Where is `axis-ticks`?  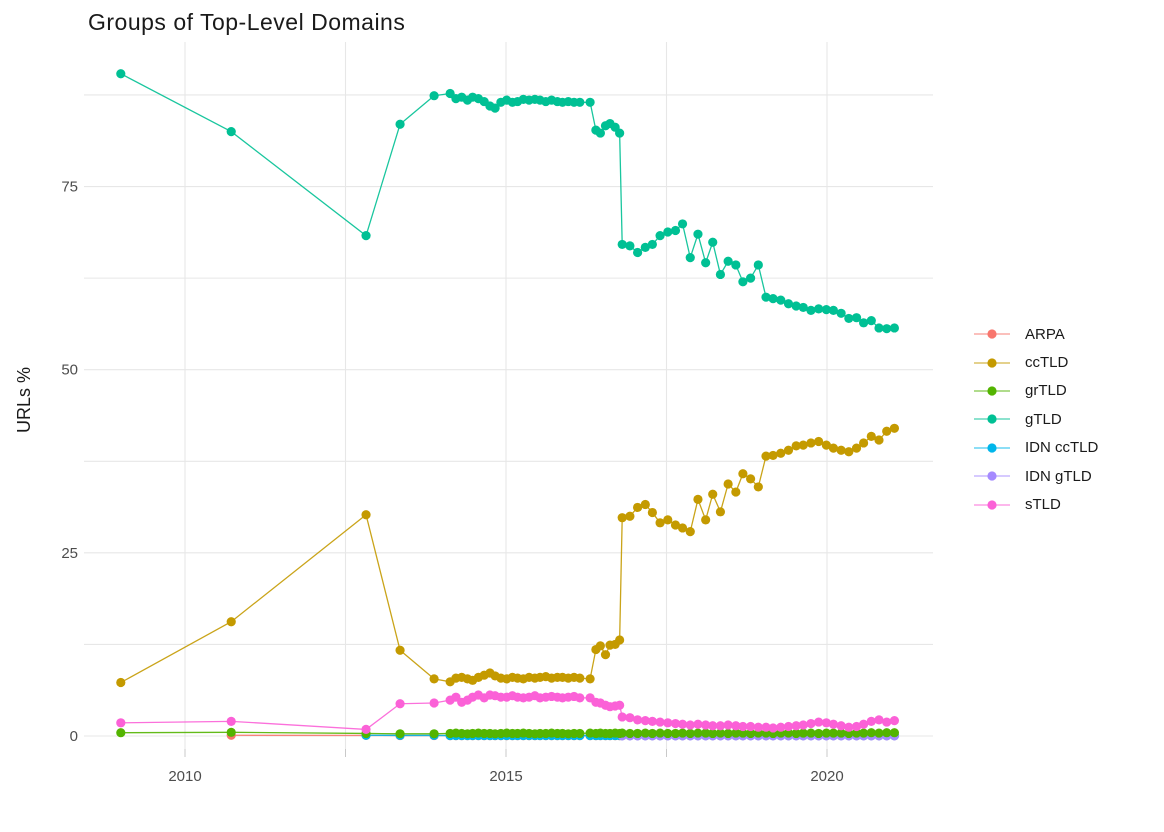
axis-ticks is located at coordinates (506, 753).